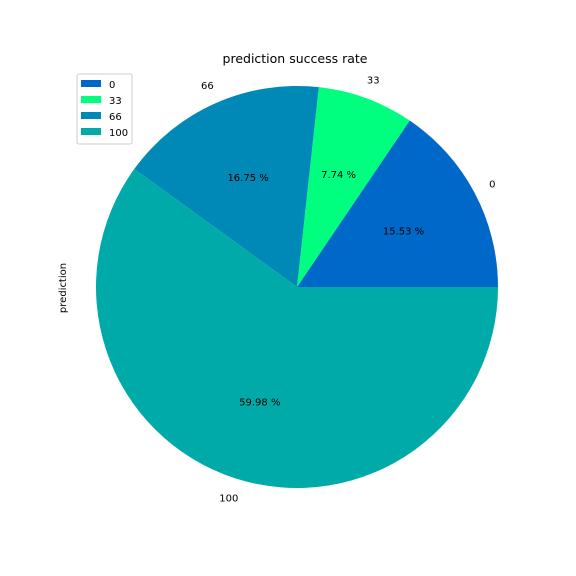  What do you see at coordinates (247, 178) in the screenshot?
I see `pie-percent-label-66: 16.75 %` at bounding box center [247, 178].